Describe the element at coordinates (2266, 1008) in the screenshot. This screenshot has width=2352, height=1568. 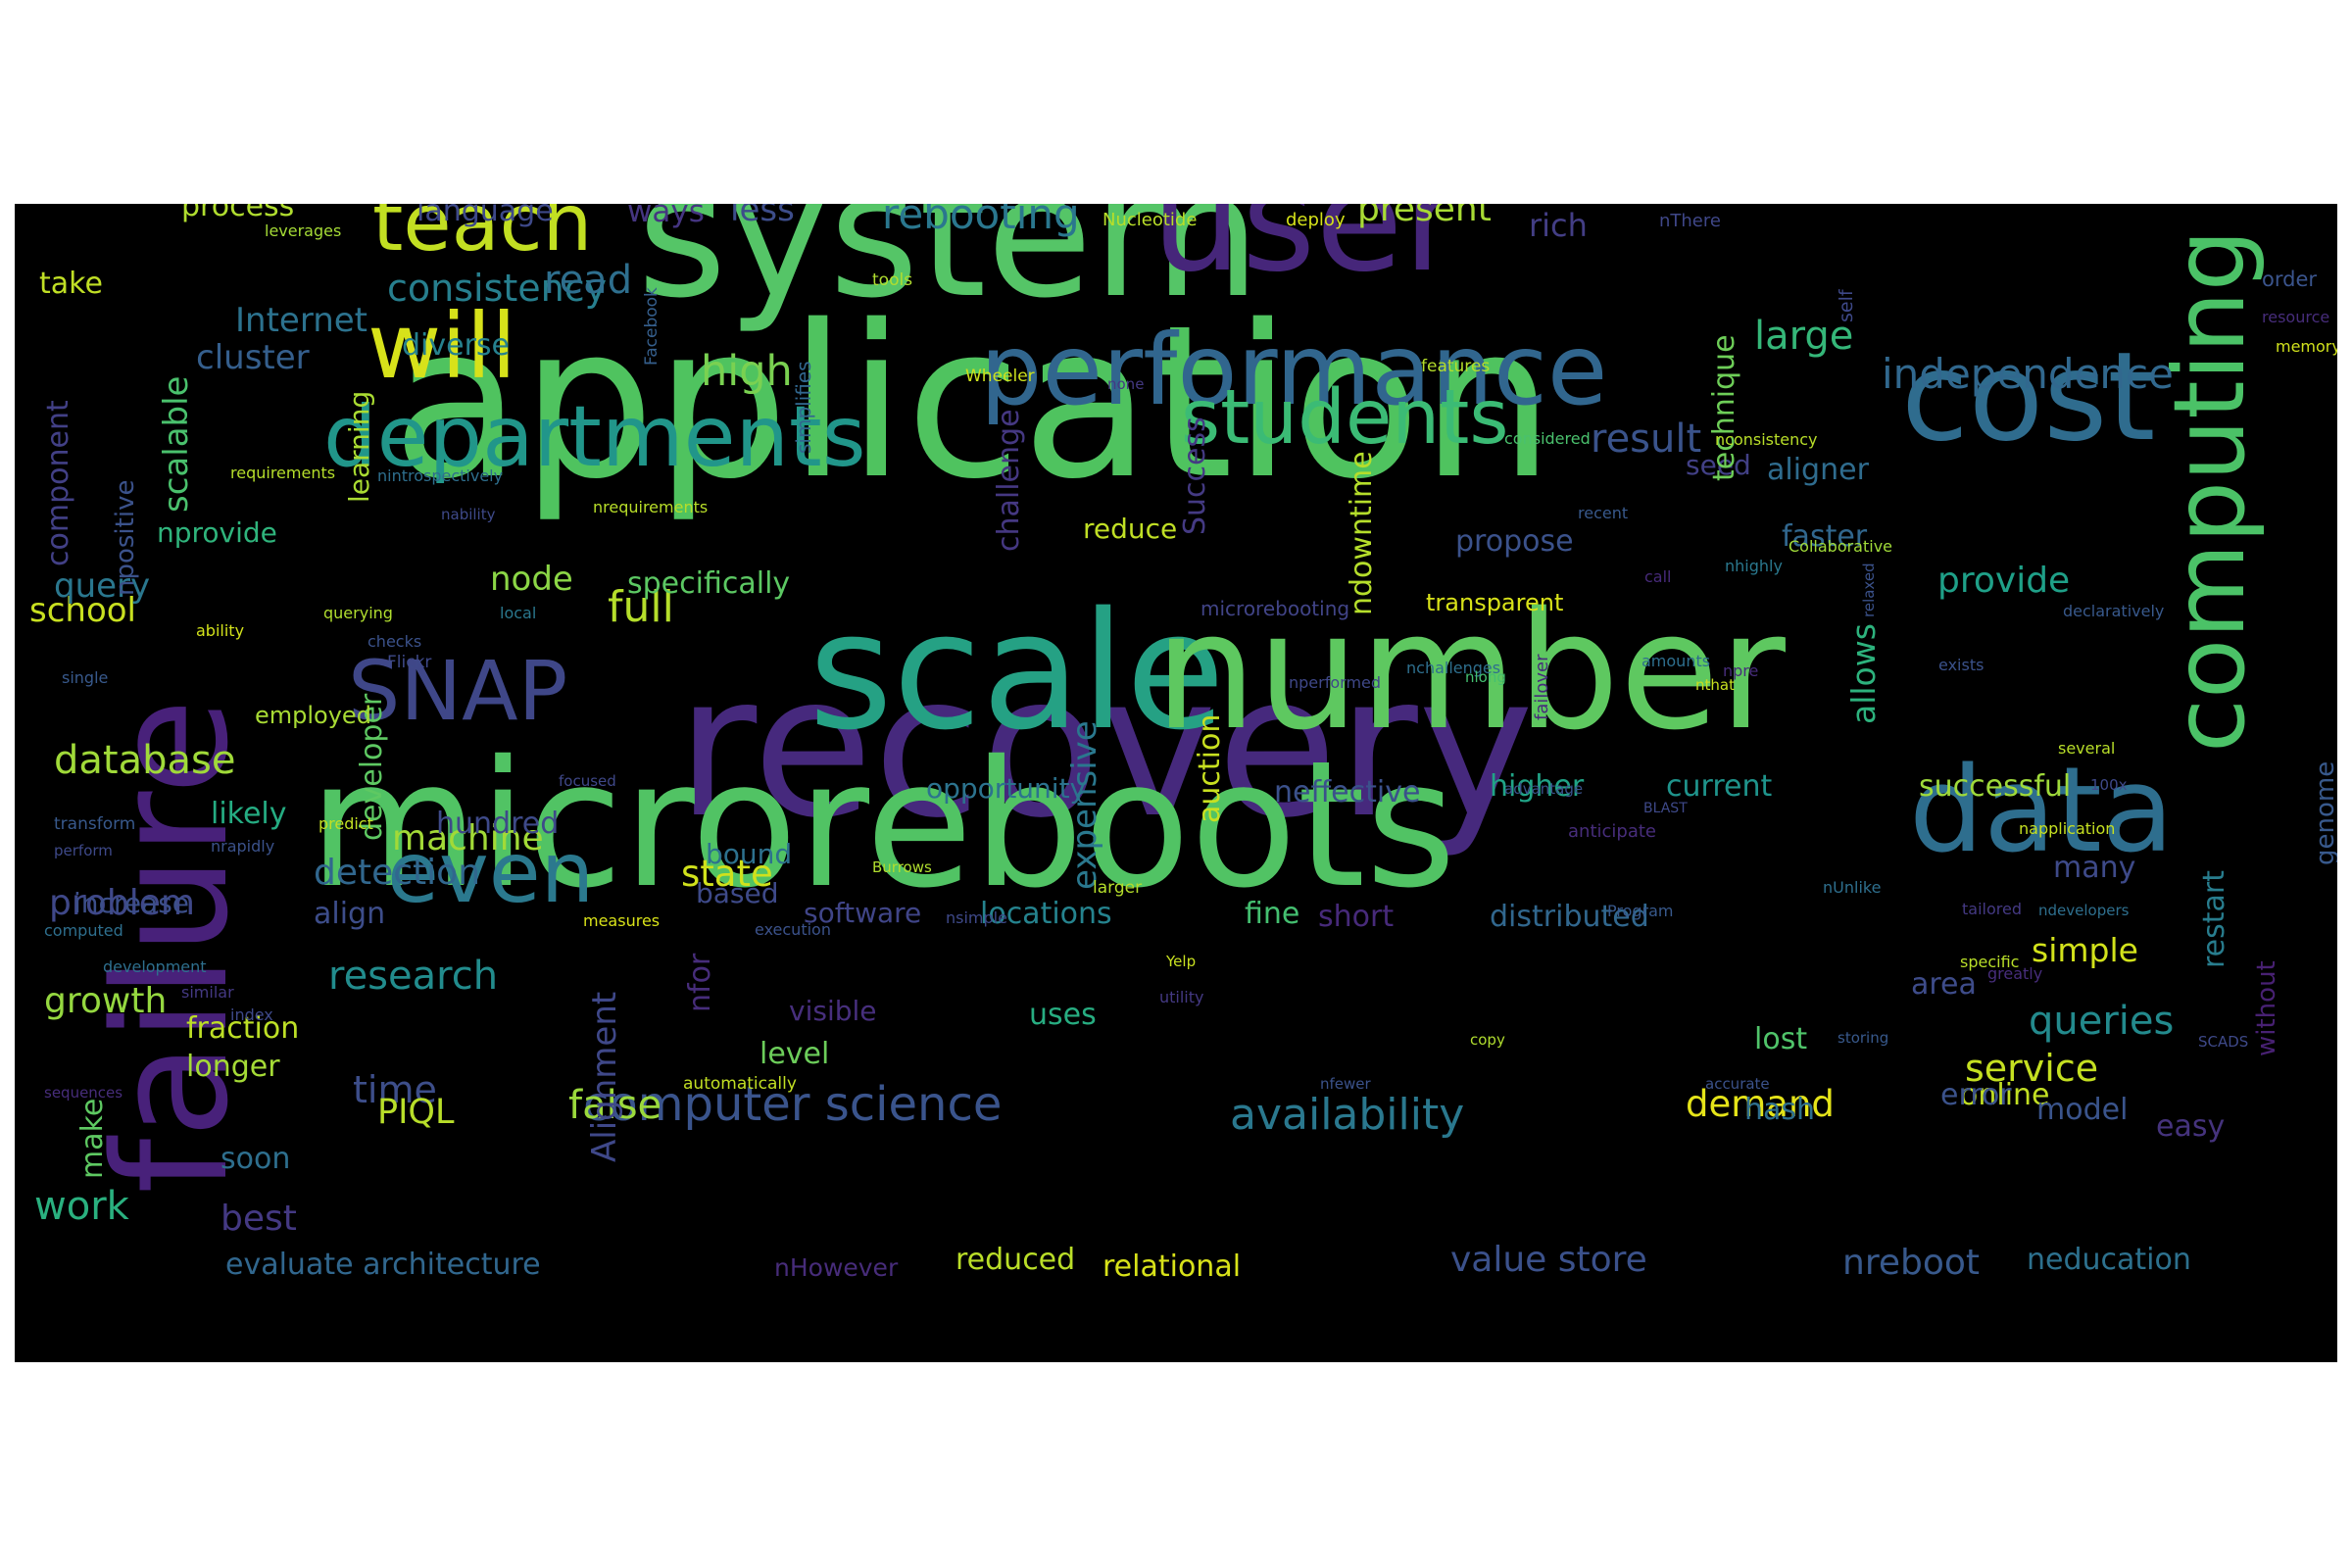
I see `word-without: without` at that location.